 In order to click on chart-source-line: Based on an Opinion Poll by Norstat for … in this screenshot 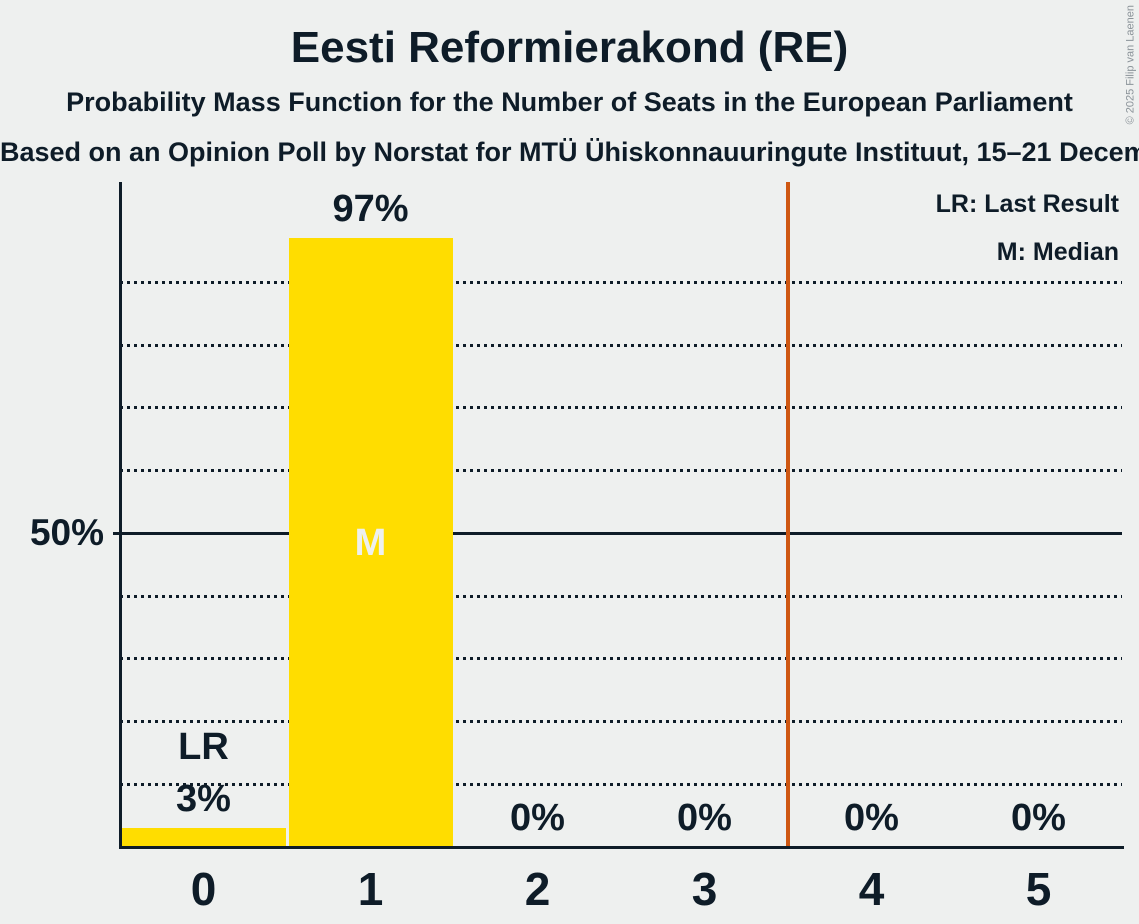, I will do `click(569, 152)`.